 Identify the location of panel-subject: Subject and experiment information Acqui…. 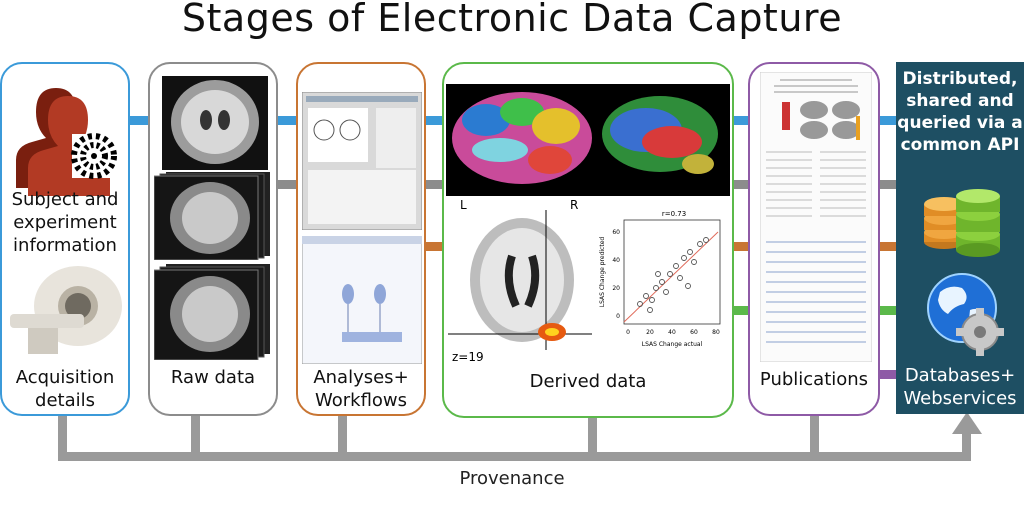
(65, 239).